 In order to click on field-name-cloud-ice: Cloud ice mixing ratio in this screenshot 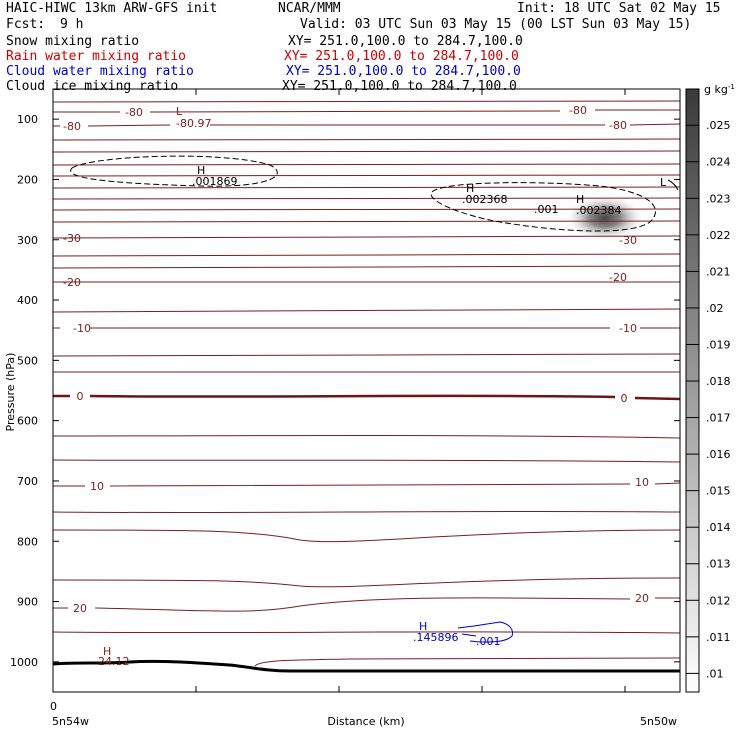, I will do `click(92, 86)`.